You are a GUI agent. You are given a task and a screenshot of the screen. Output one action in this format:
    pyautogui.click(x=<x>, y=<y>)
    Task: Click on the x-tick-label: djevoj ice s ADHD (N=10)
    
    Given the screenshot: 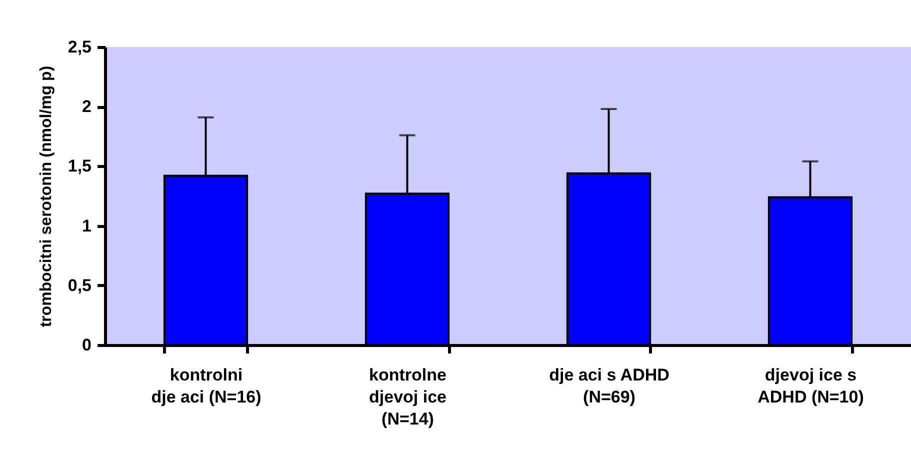 What is the action you would take?
    pyautogui.click(x=811, y=386)
    